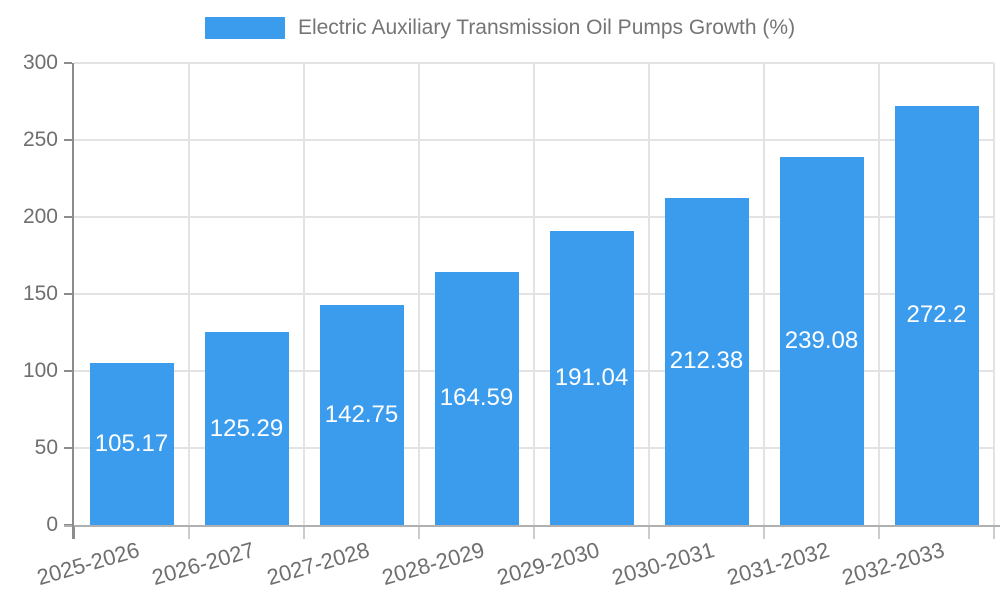 The width and height of the screenshot is (1000, 600). What do you see at coordinates (40, 62) in the screenshot?
I see `y-tick-label: 300` at bounding box center [40, 62].